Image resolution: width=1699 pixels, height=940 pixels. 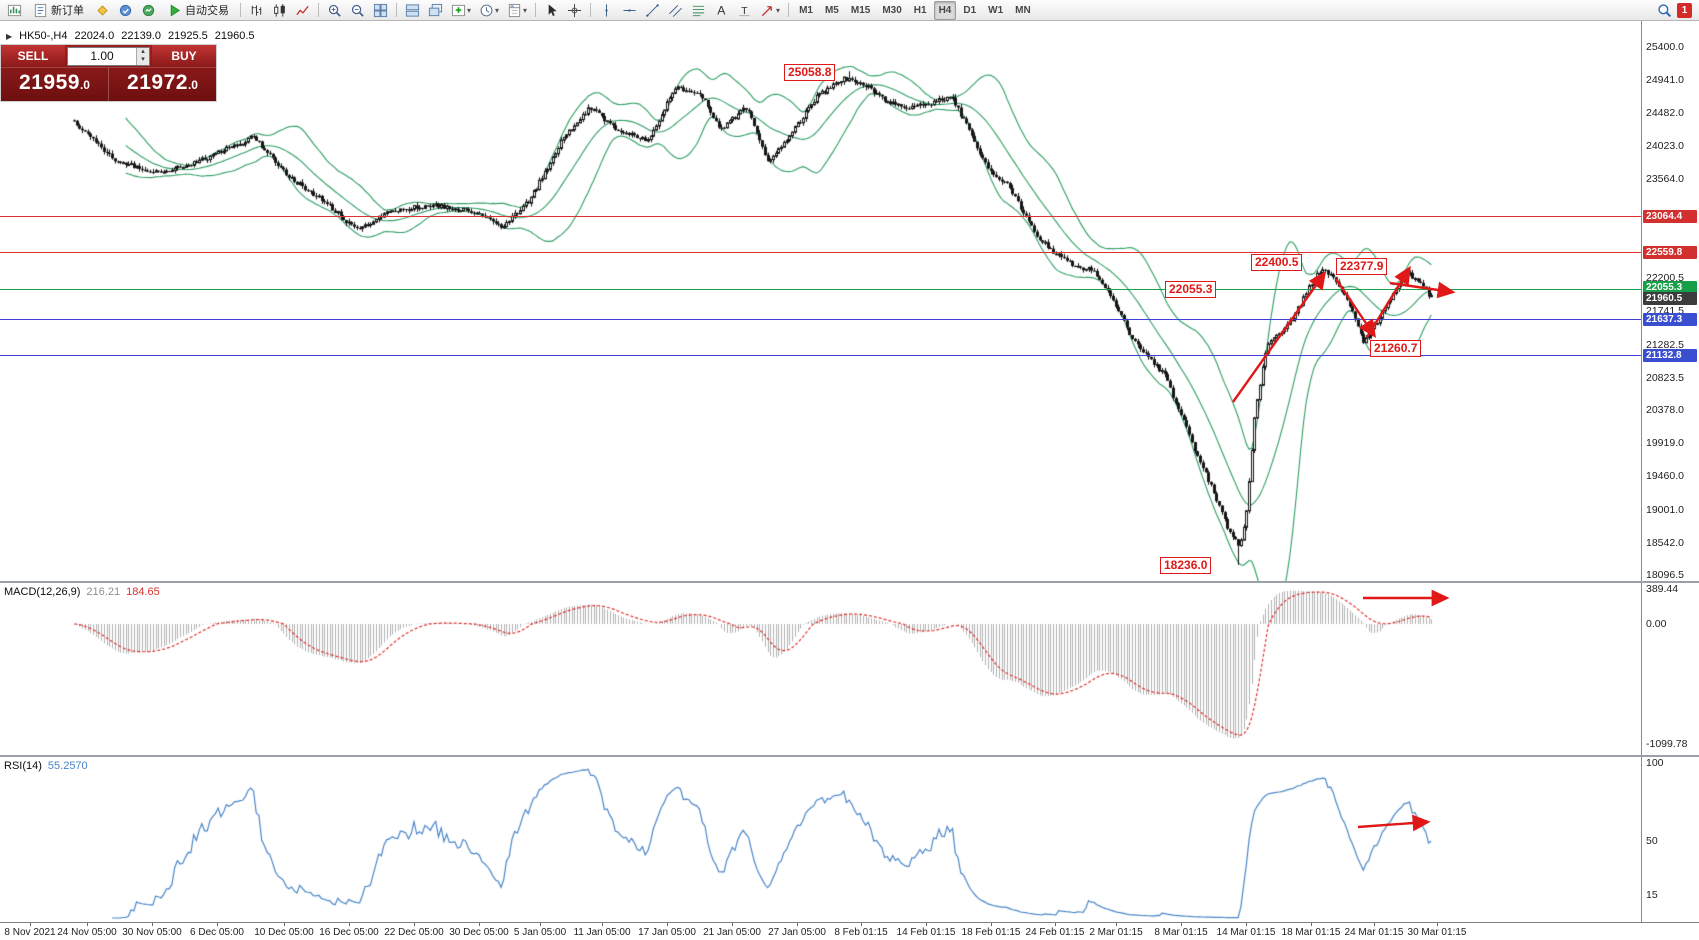 I want to click on price-annotation: 22377.9, so click(x=1362, y=266).